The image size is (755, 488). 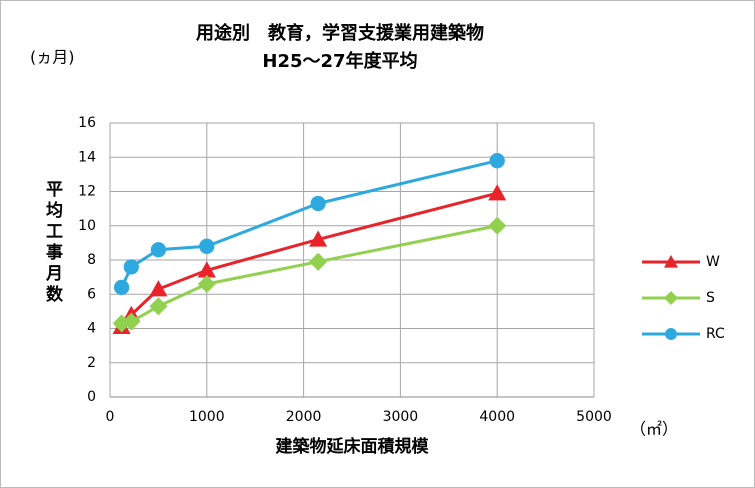 I want to click on chart-title: 用途別 教育，学習支援業用建築物, so click(x=340, y=33).